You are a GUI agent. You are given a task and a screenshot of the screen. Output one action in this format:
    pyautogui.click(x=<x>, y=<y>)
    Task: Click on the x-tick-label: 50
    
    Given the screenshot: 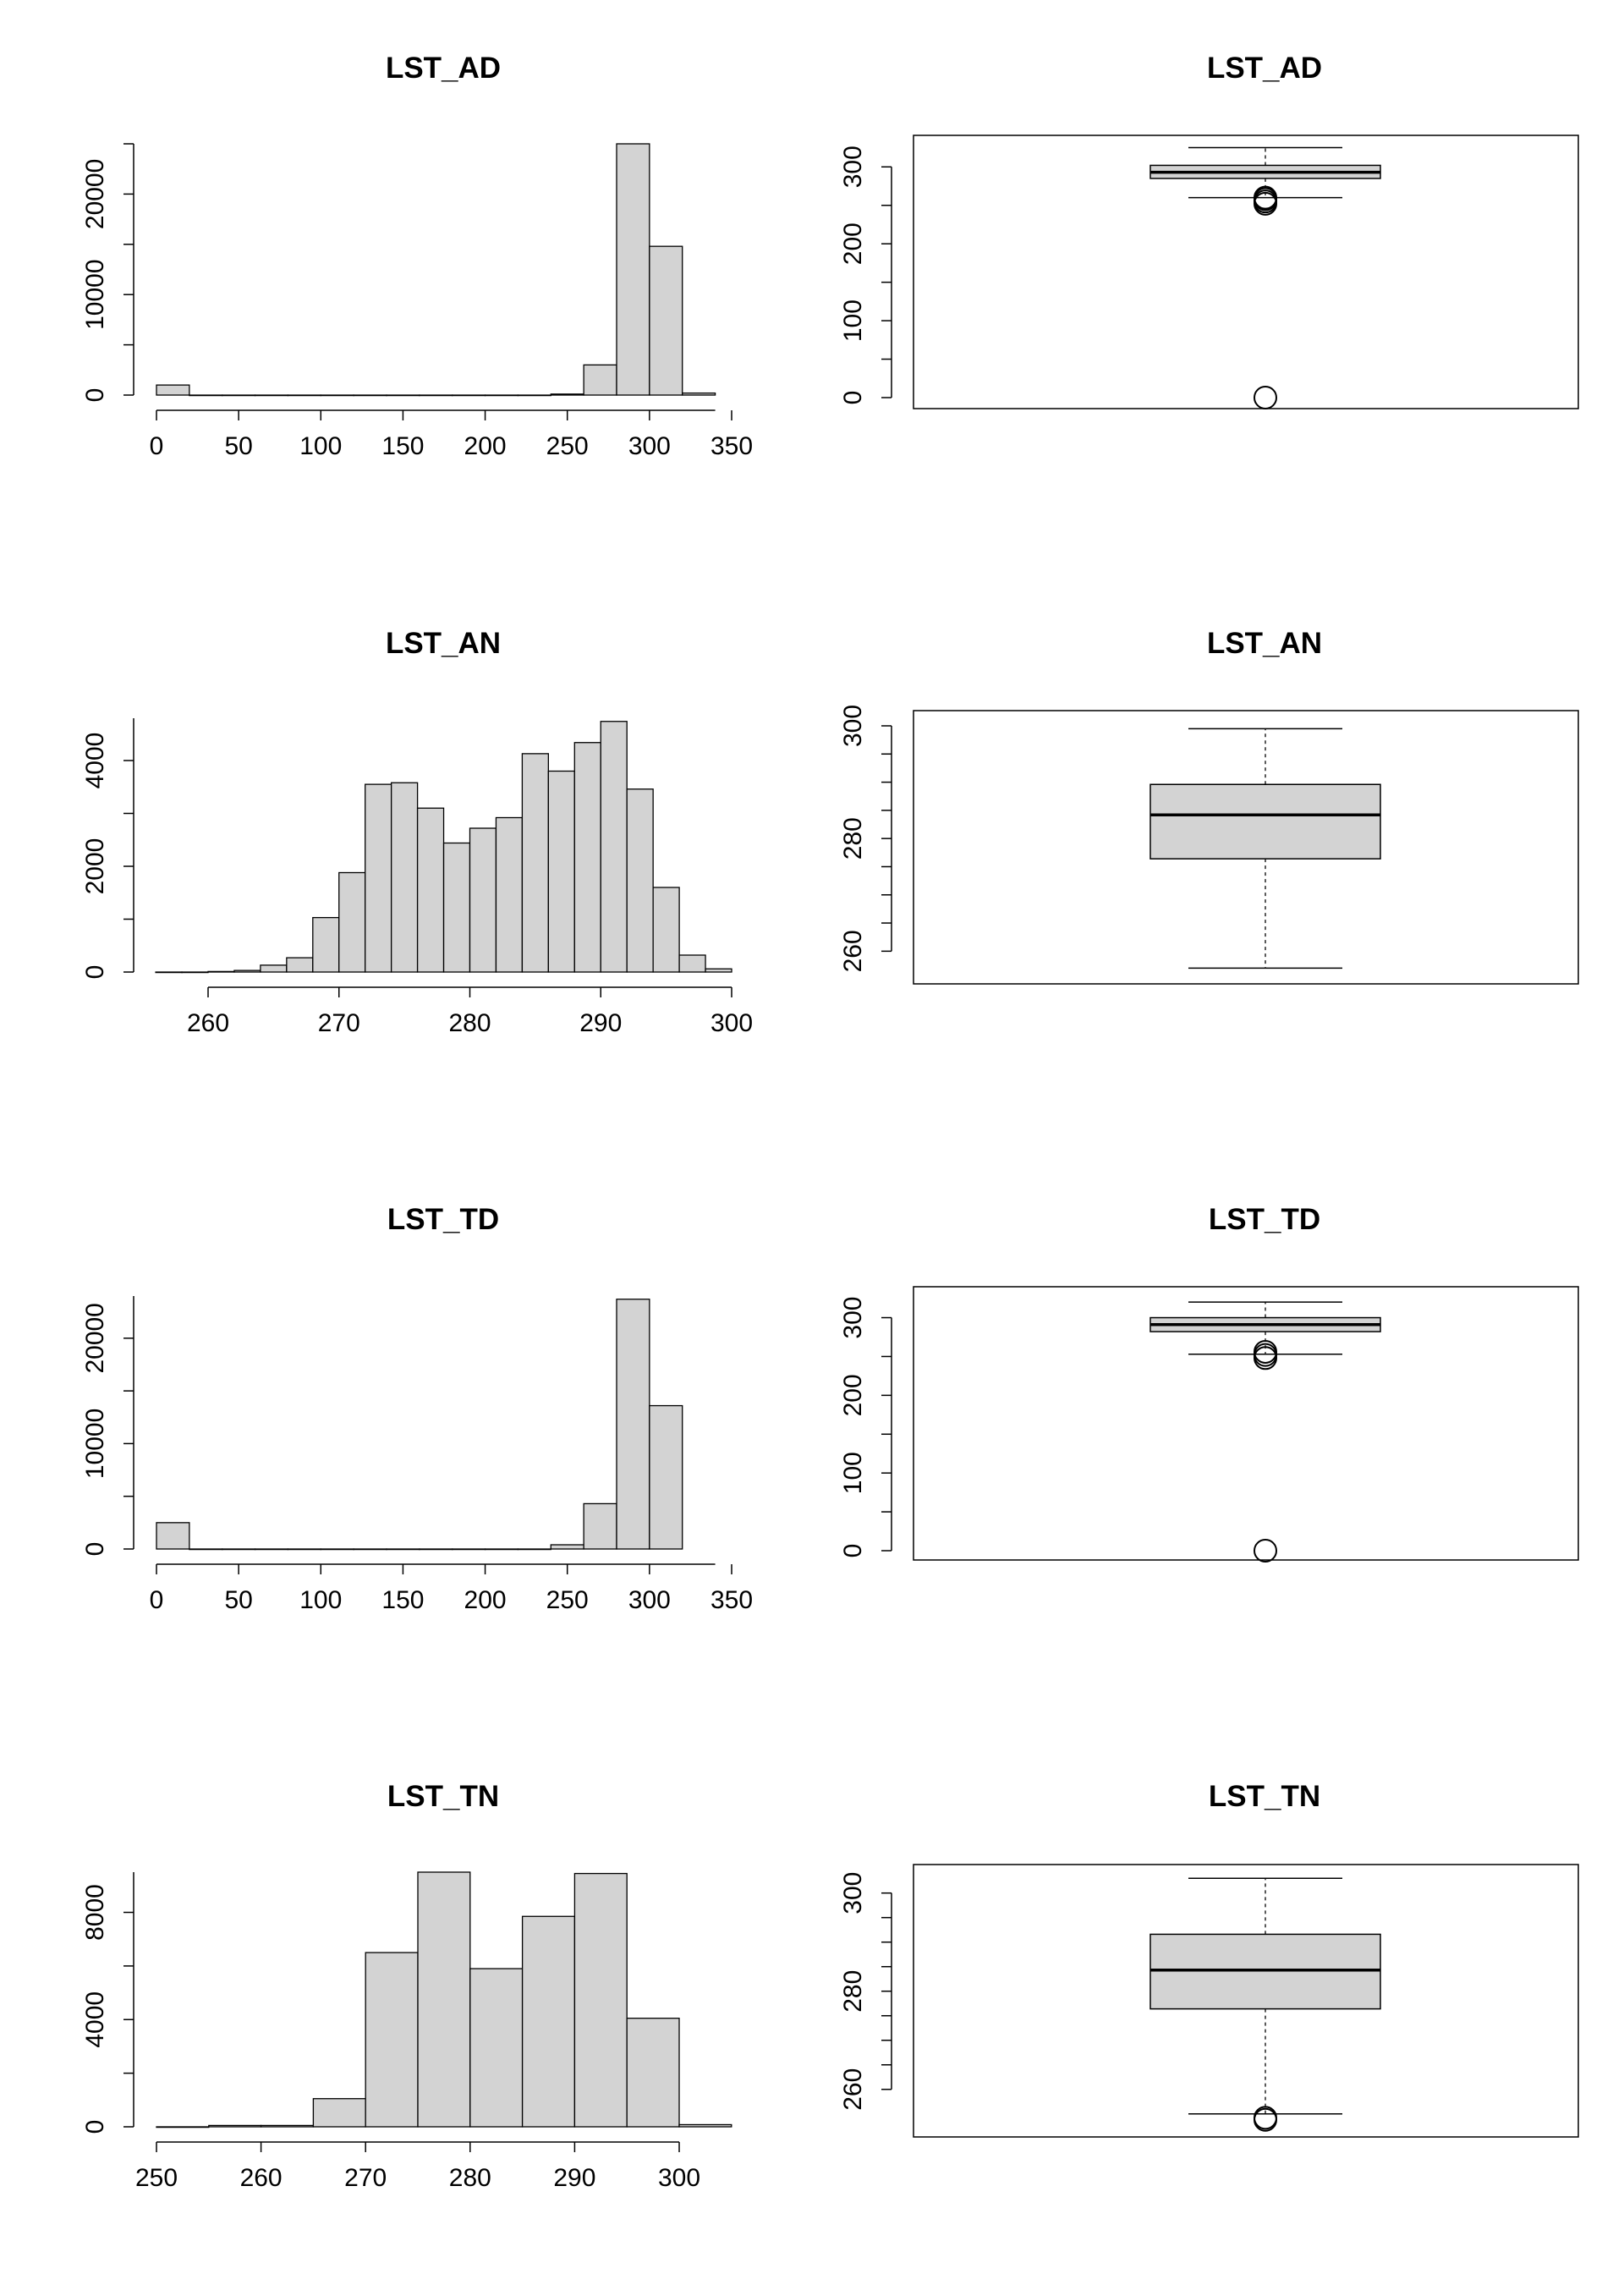 What is the action you would take?
    pyautogui.click(x=238, y=1600)
    